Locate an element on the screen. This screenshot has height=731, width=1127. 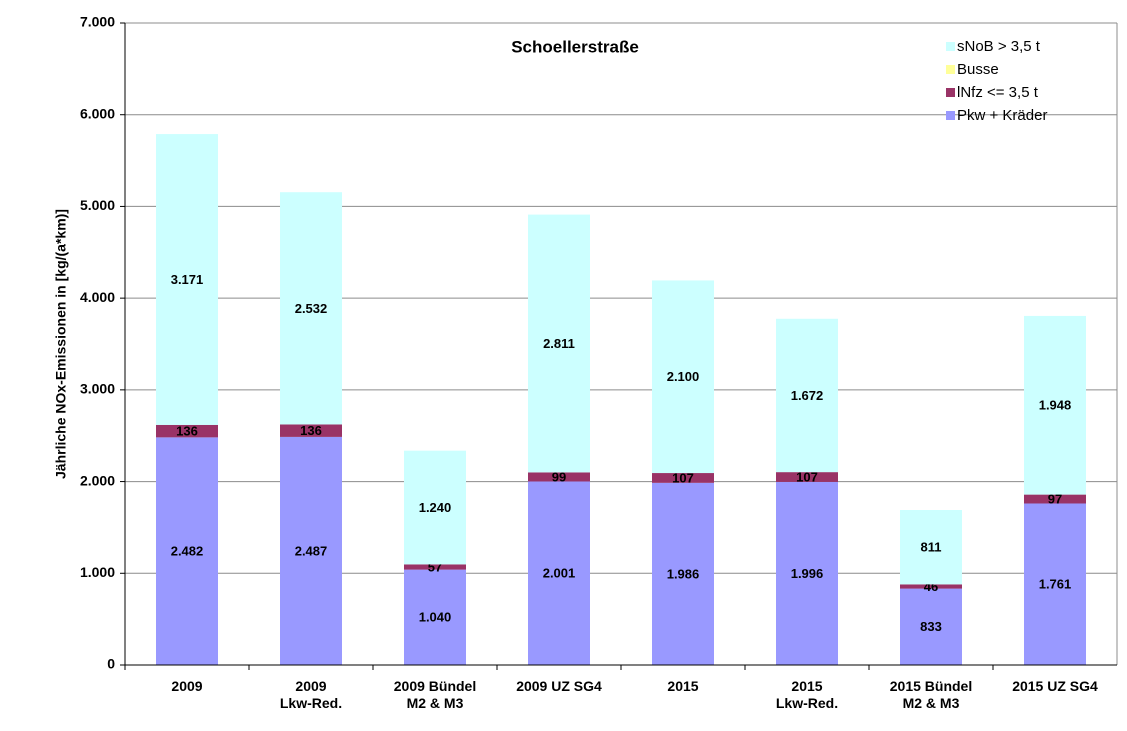
data-label: 1.040 is located at coordinates (435, 617).